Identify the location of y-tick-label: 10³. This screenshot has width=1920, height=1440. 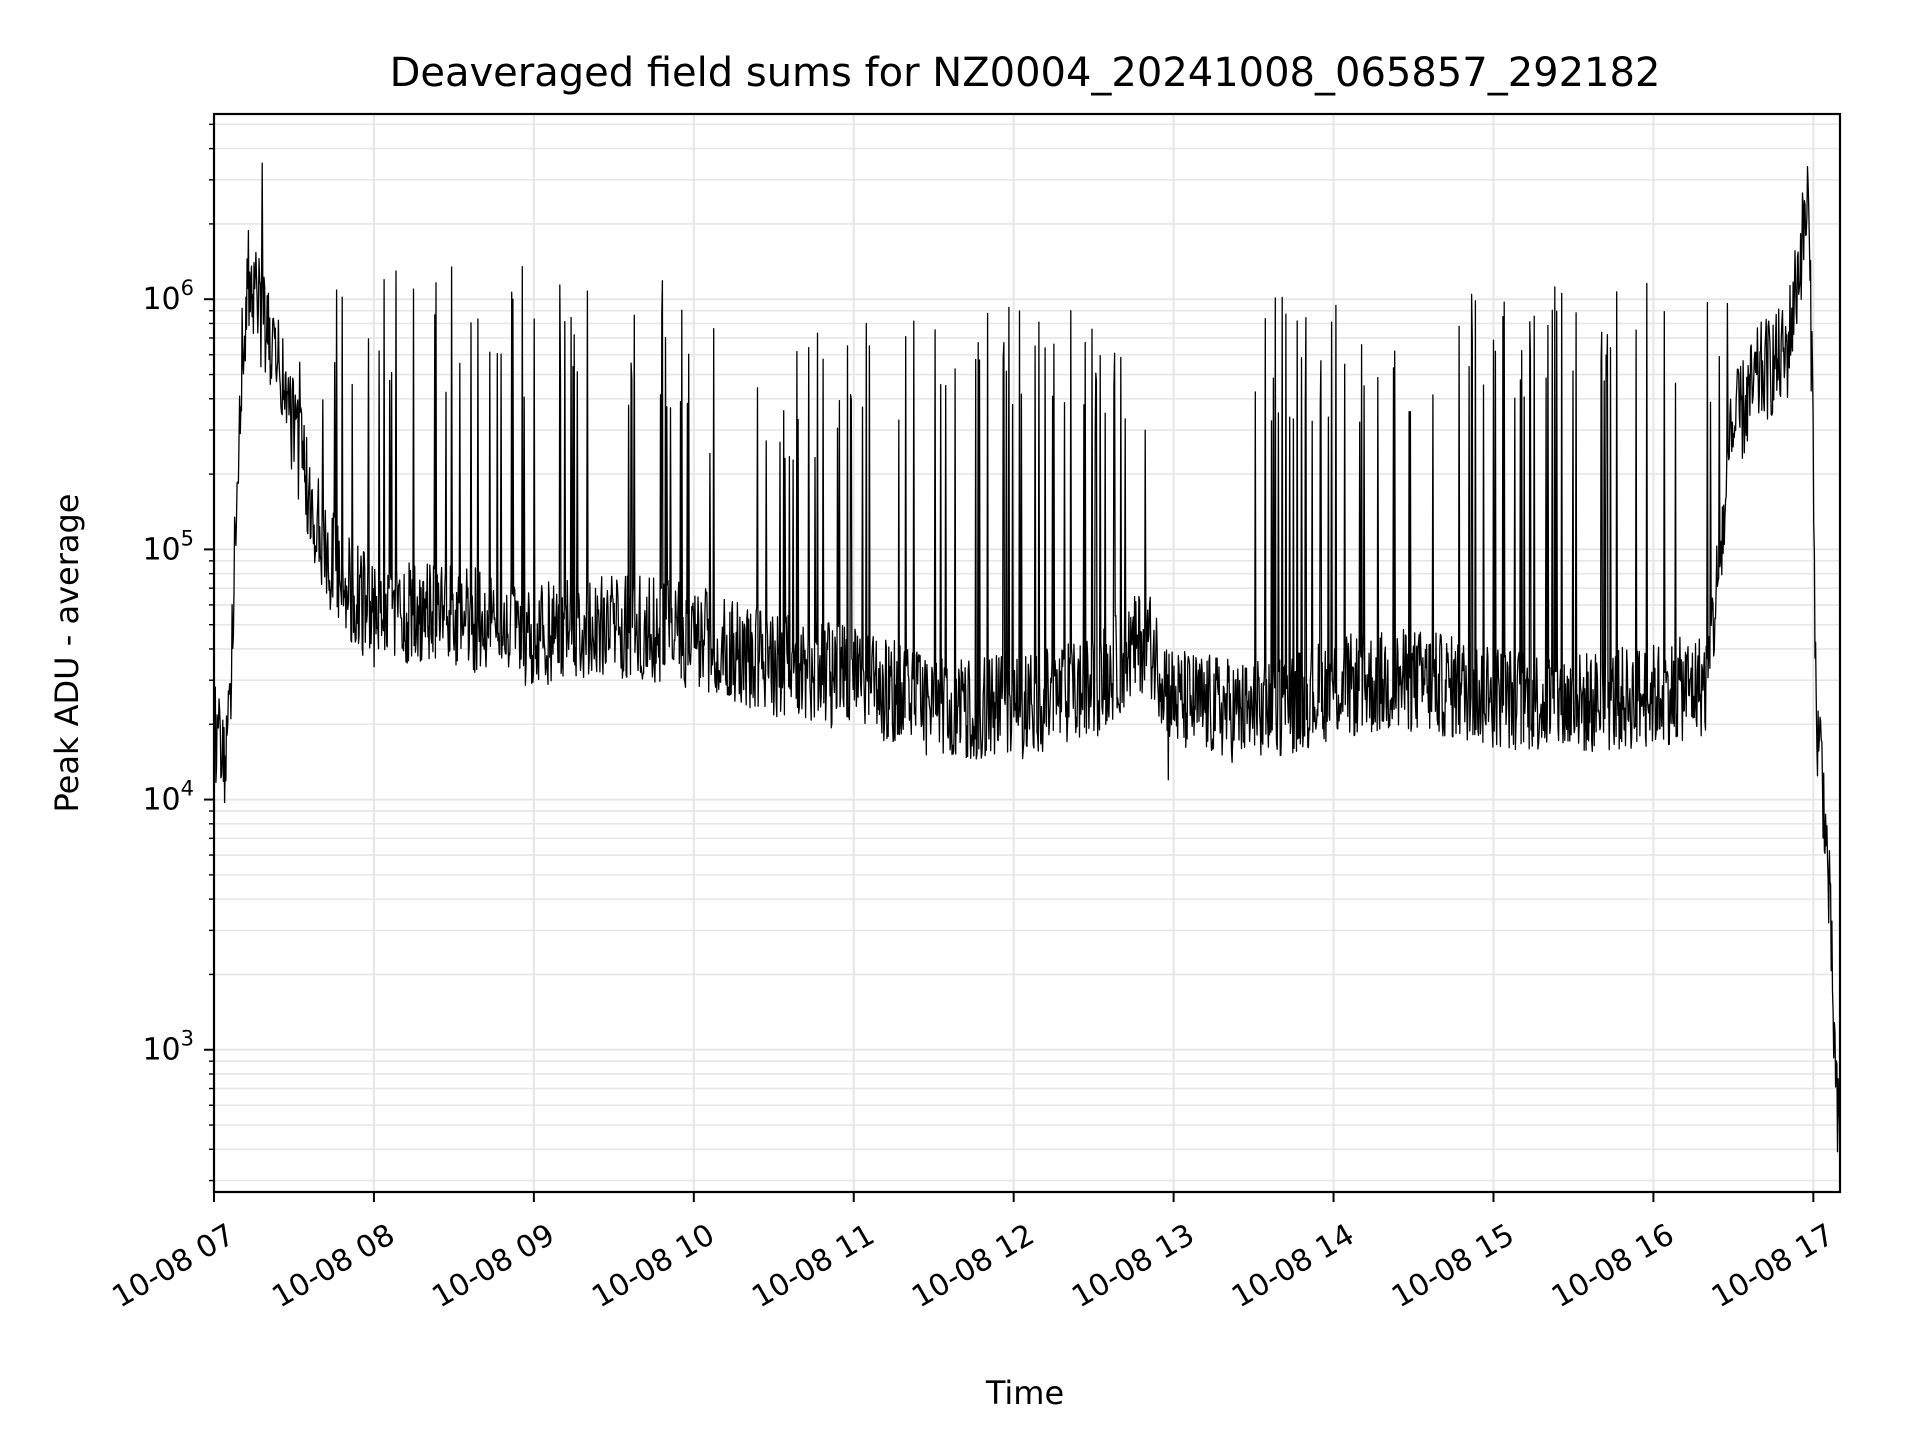
(168, 1047).